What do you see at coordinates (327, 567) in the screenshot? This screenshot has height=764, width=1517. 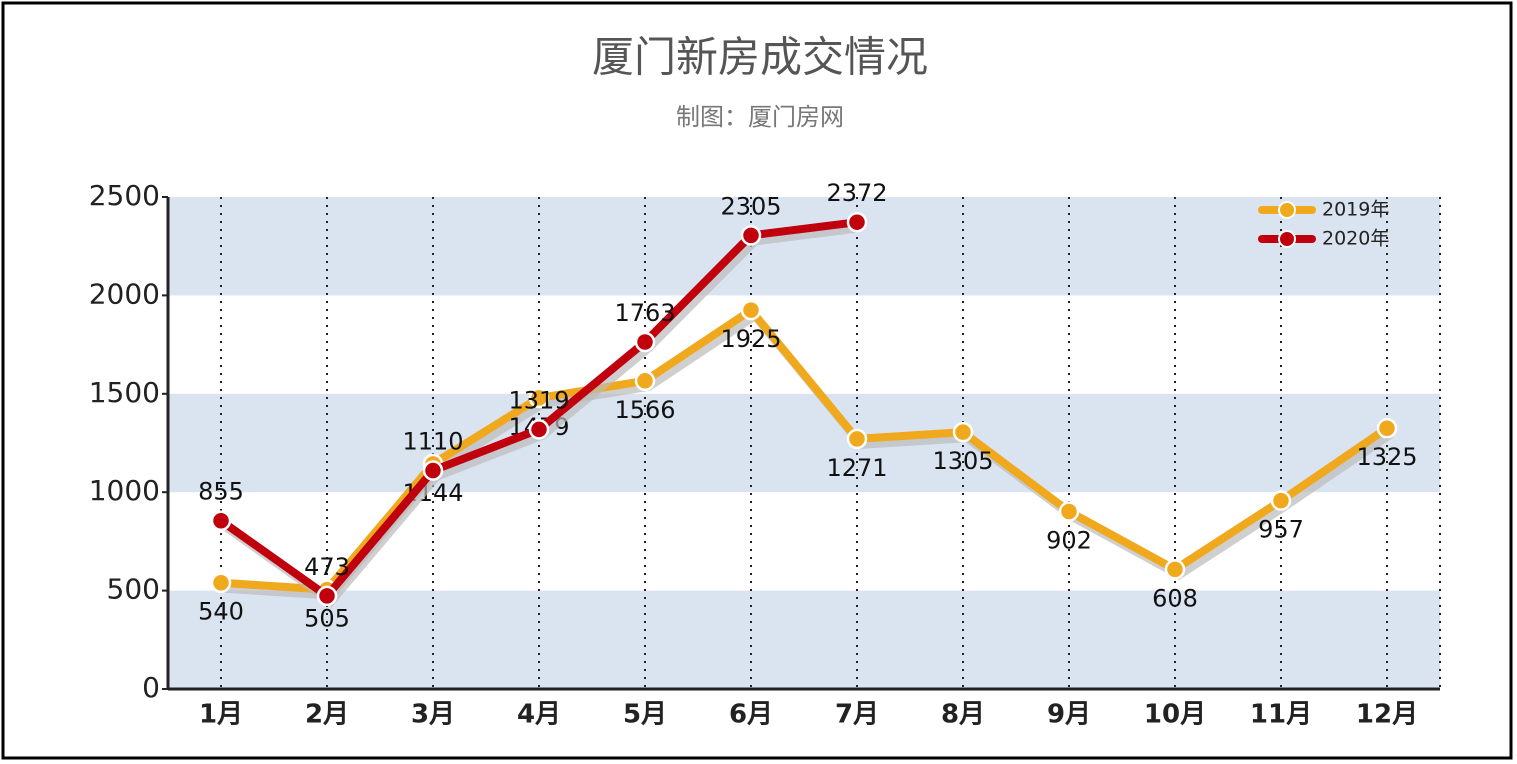 I see `data-label: 473` at bounding box center [327, 567].